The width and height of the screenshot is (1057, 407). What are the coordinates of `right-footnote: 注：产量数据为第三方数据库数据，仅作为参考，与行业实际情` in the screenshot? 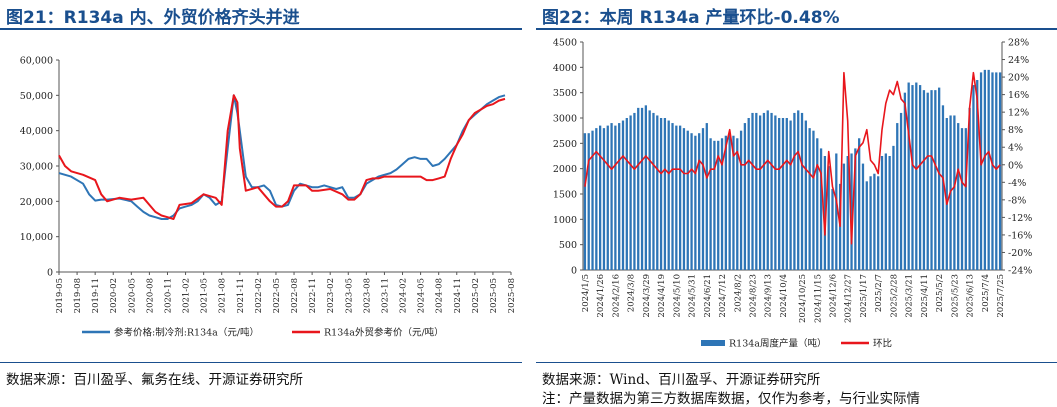 It's located at (731, 399).